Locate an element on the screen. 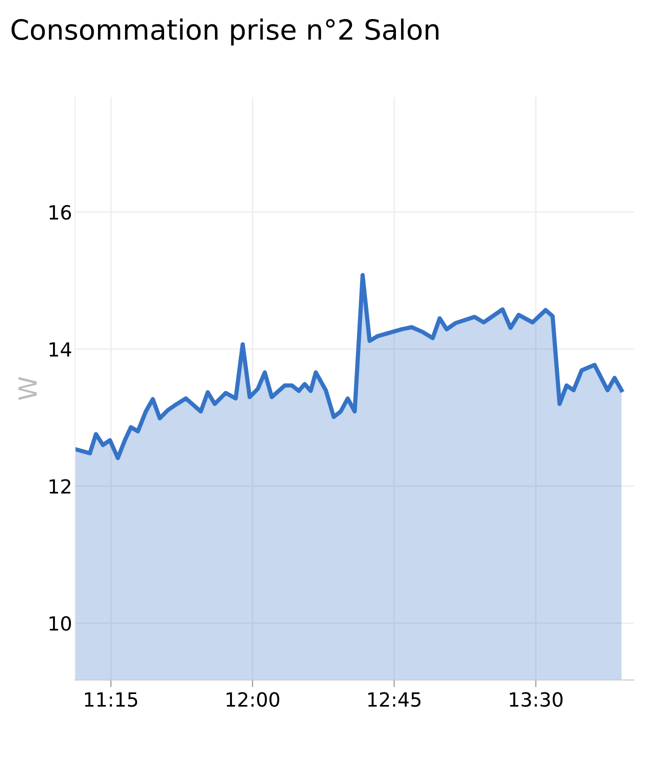  y-tick-label: 10 is located at coordinates (60, 623).